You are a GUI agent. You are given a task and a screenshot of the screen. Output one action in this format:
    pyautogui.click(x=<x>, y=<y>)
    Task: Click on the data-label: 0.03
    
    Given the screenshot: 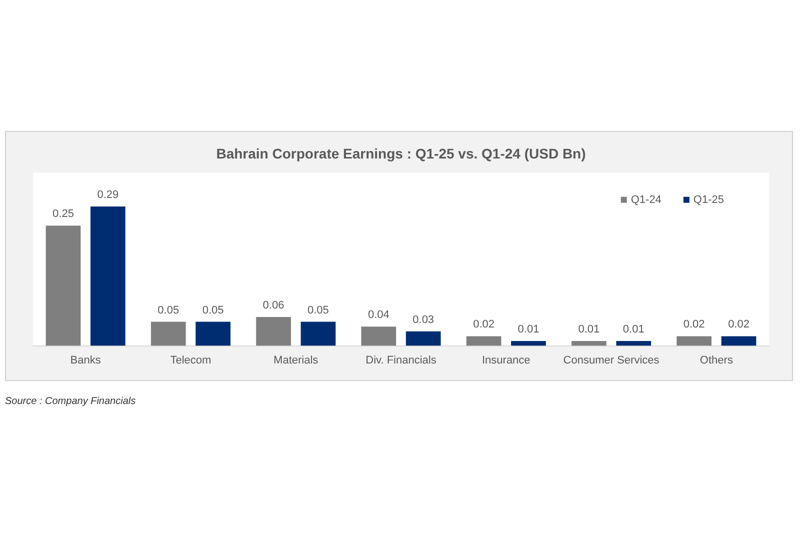 What is the action you would take?
    pyautogui.click(x=423, y=320)
    